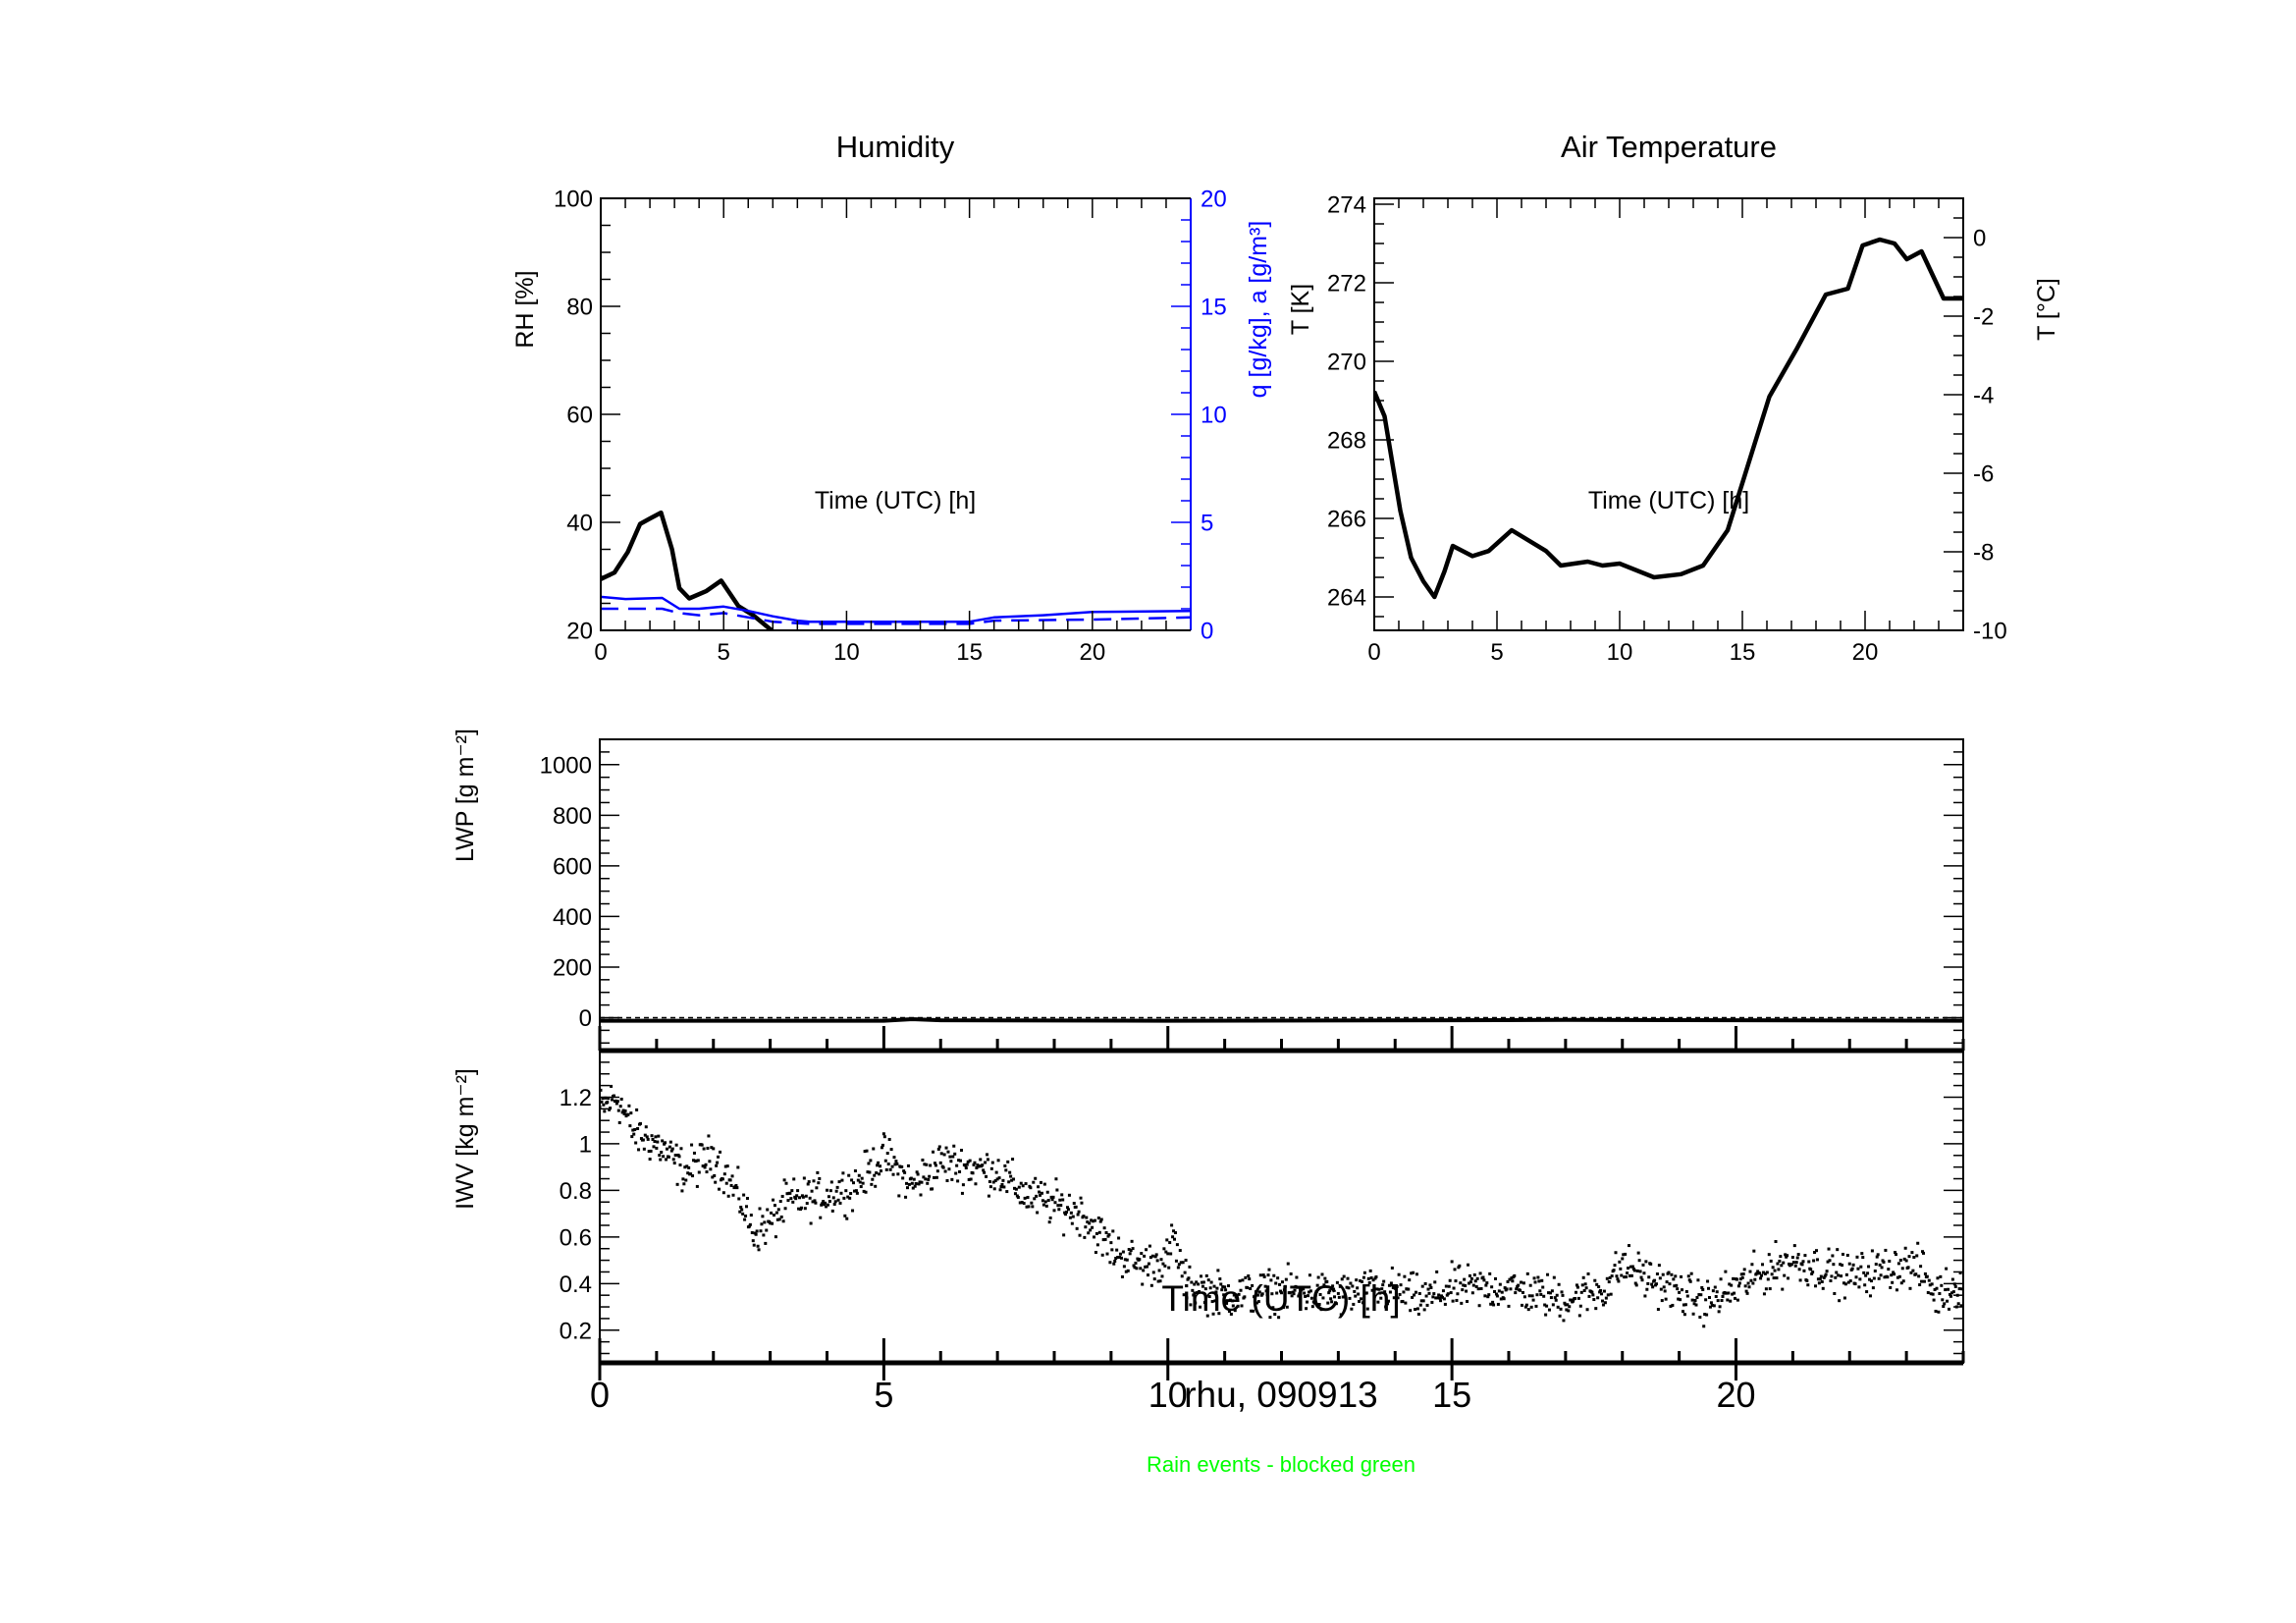 This screenshot has width=2296, height=1623. What do you see at coordinates (572, 867) in the screenshot?
I see `lwp-axis-tick-label: 600` at bounding box center [572, 867].